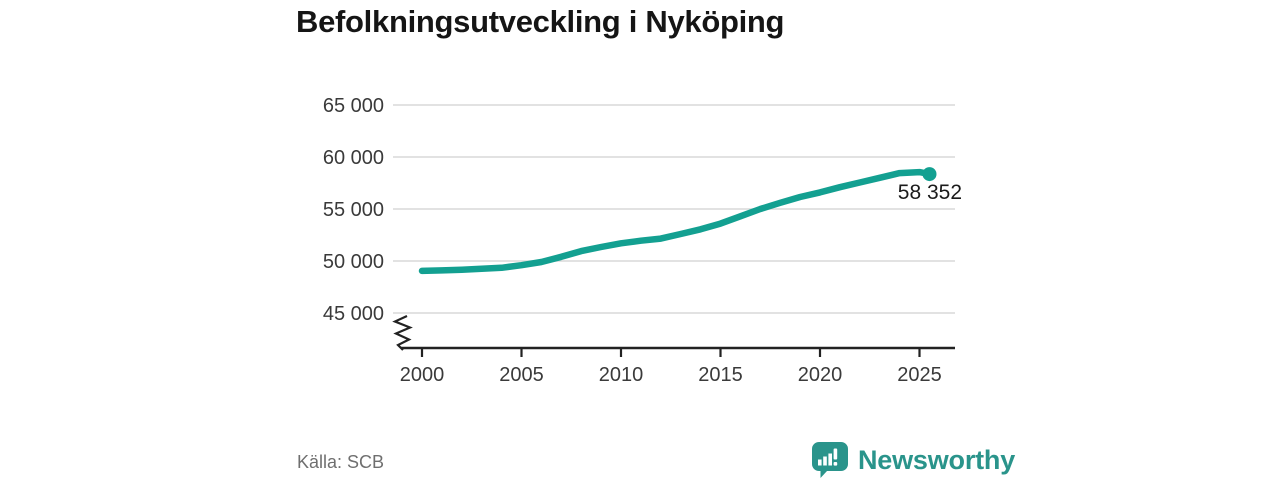 The width and height of the screenshot is (1280, 480). I want to click on x-axis-tick-label: 2025, so click(919, 375).